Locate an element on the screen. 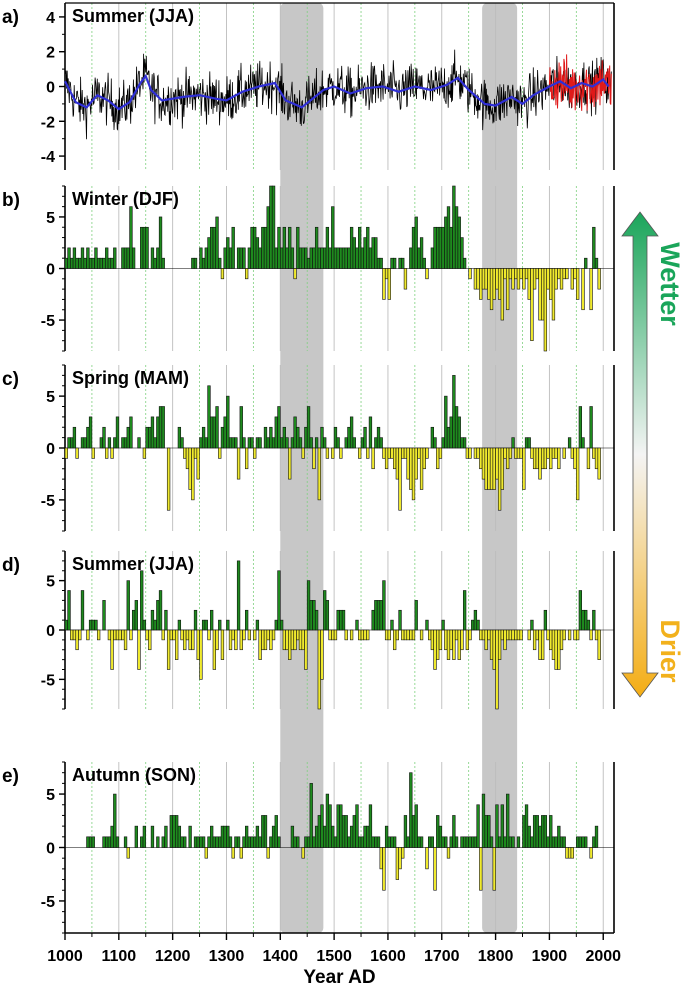 The height and width of the screenshot is (992, 685). wet-bar-1955 is located at coordinates (580, 427).